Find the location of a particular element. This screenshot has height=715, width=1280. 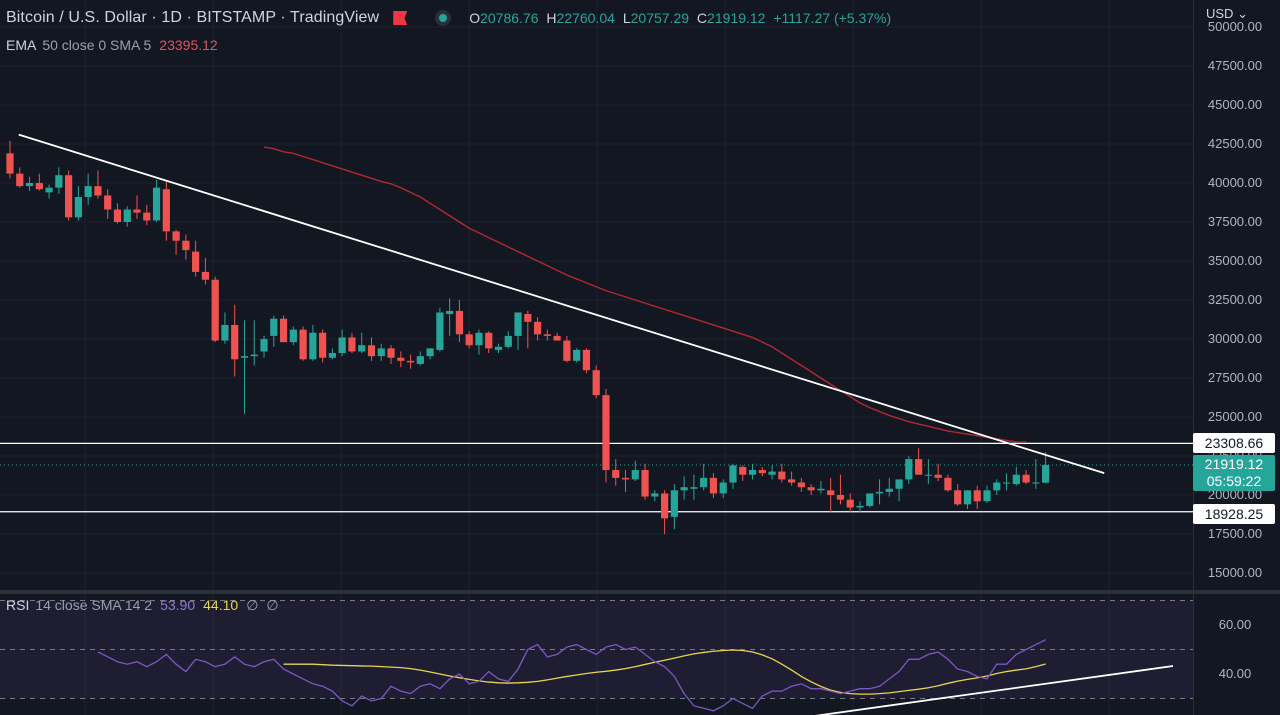

ema-legend: EMA 50 close 0 SMA 5 23395.12 is located at coordinates (112, 45).